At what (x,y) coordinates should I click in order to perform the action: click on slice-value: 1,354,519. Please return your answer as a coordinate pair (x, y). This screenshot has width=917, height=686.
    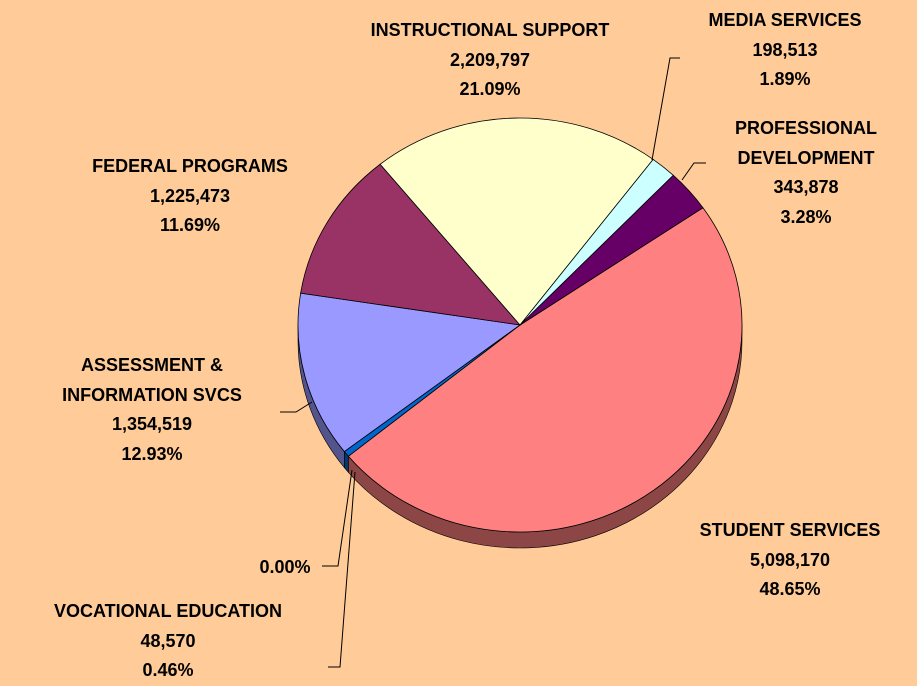
    Looking at the image, I should click on (152, 424).